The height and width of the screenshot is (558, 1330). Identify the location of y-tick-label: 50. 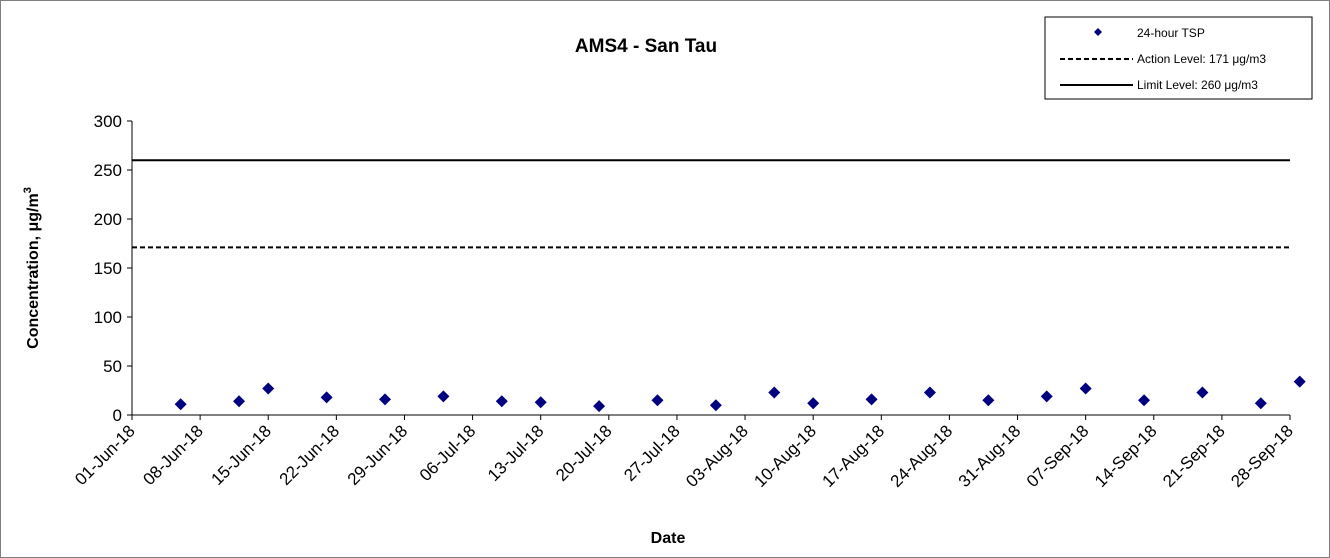
(112, 366).